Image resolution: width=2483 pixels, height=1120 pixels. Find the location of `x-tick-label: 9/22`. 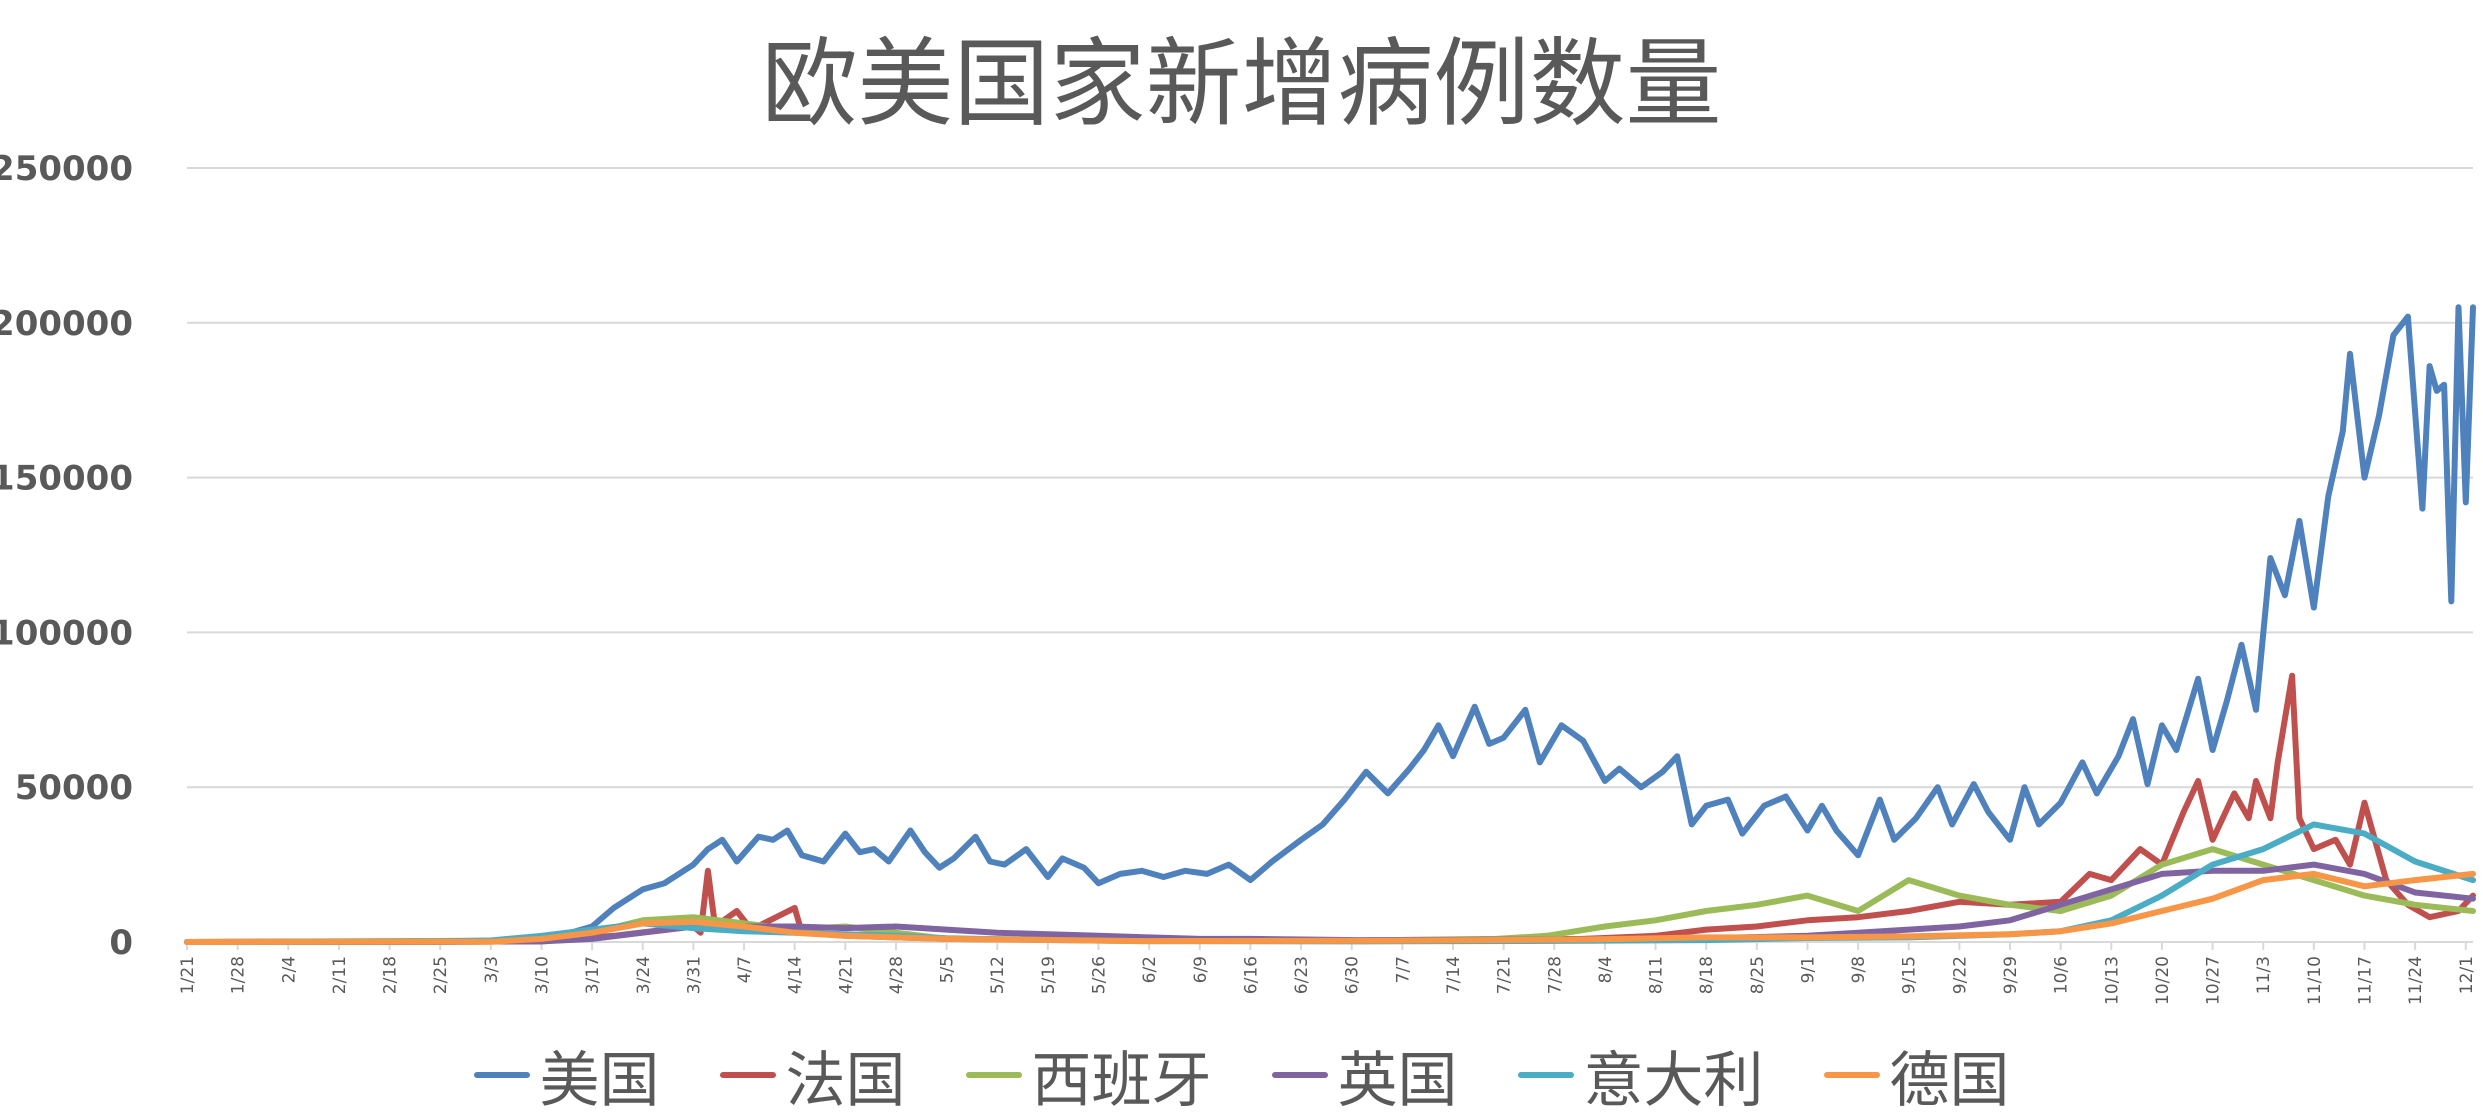

x-tick-label: 9/22 is located at coordinates (1960, 975).